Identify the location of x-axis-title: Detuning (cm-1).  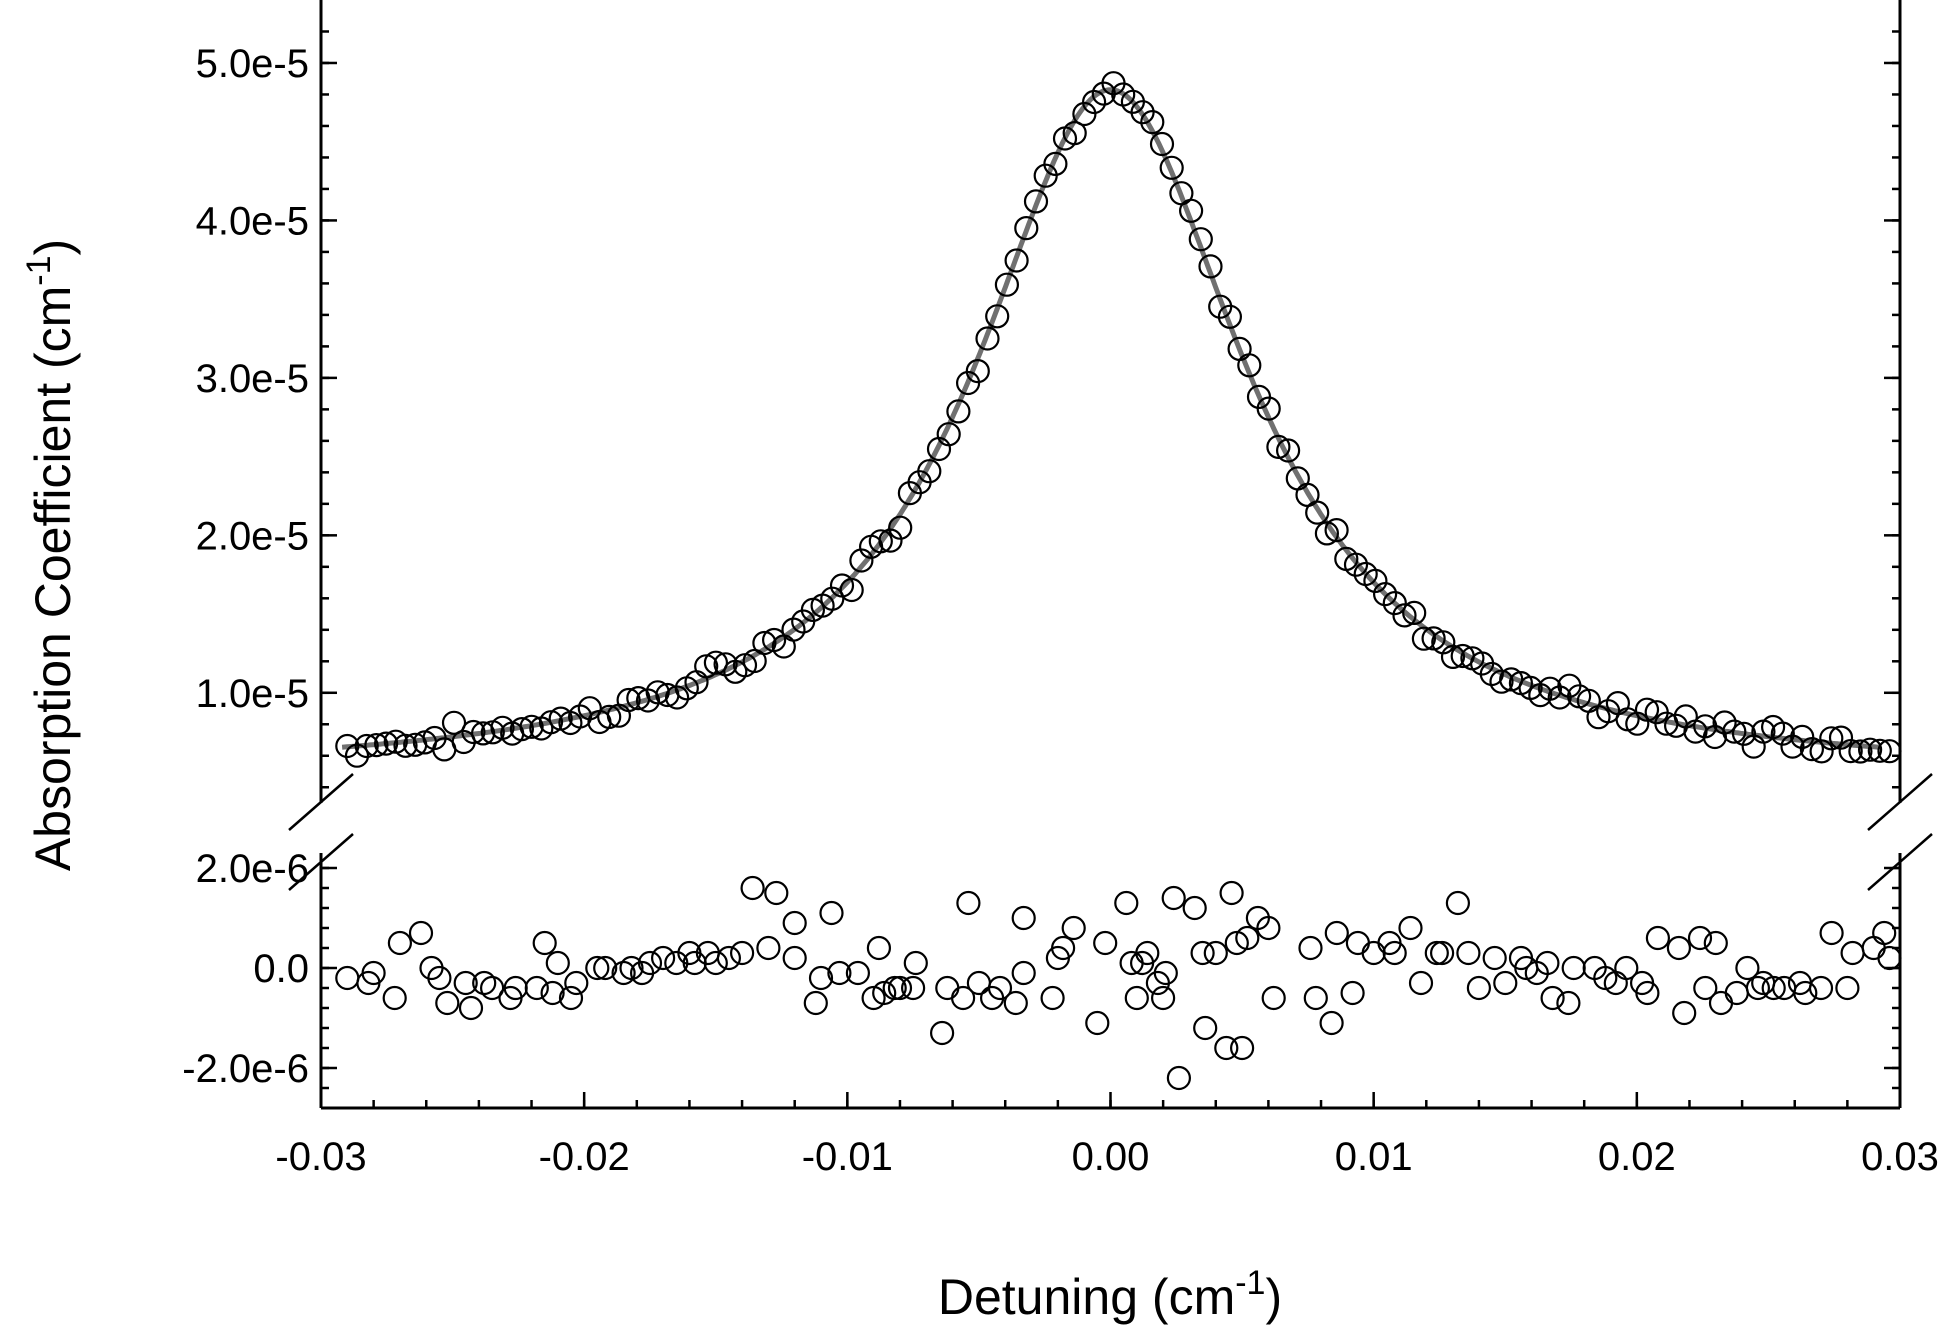
(1110, 1294).